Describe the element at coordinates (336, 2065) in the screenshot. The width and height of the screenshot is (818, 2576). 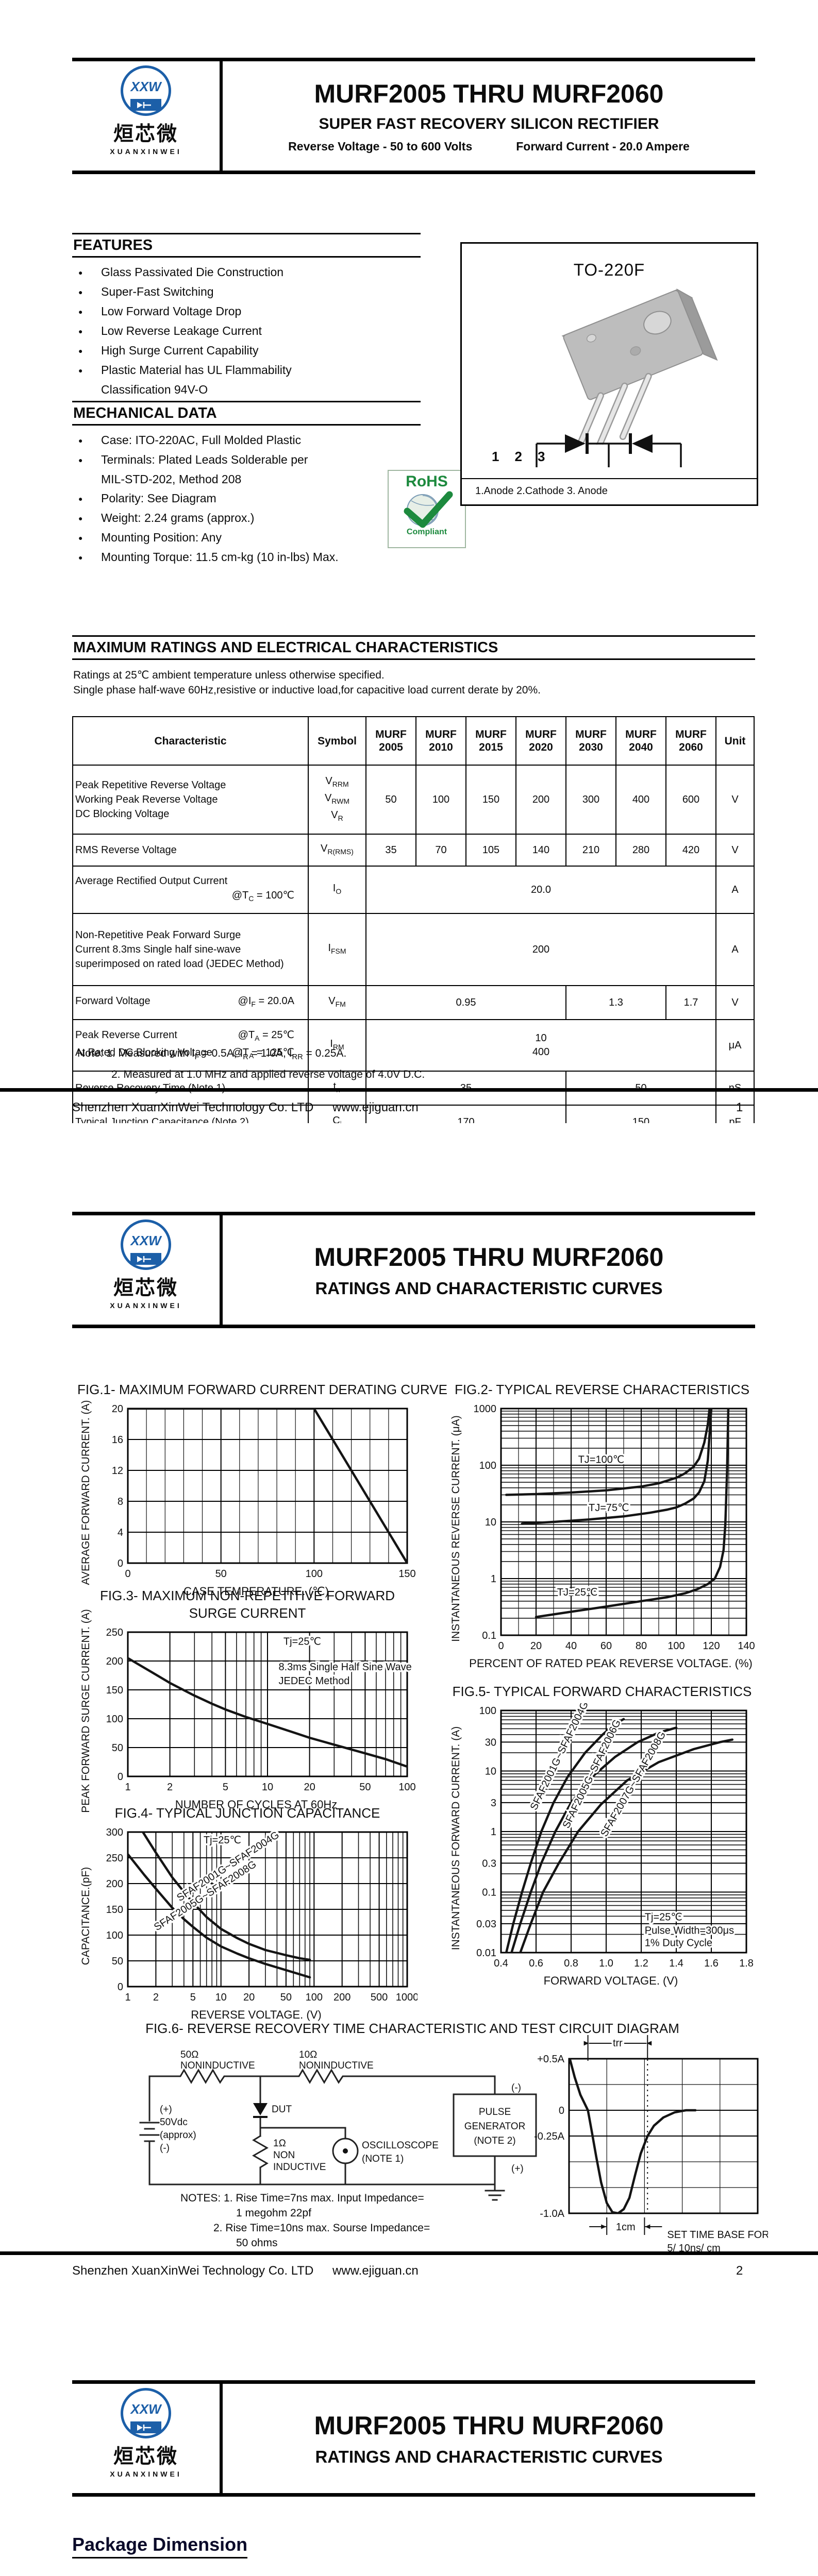
I see `resistor2-type: NONINDUCTIVE` at that location.